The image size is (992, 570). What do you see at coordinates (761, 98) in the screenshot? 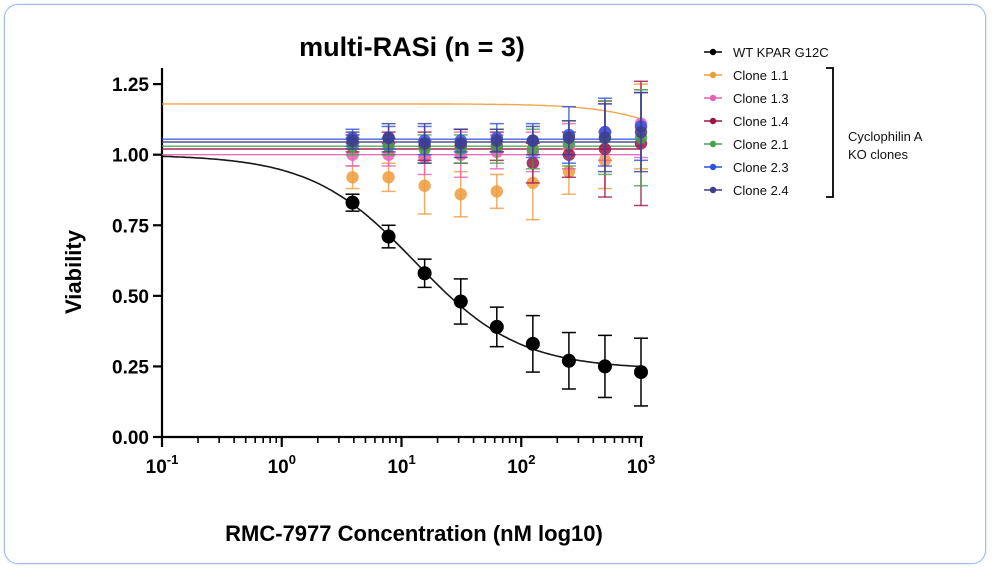
I see `legend-label: Clone 1.3` at bounding box center [761, 98].